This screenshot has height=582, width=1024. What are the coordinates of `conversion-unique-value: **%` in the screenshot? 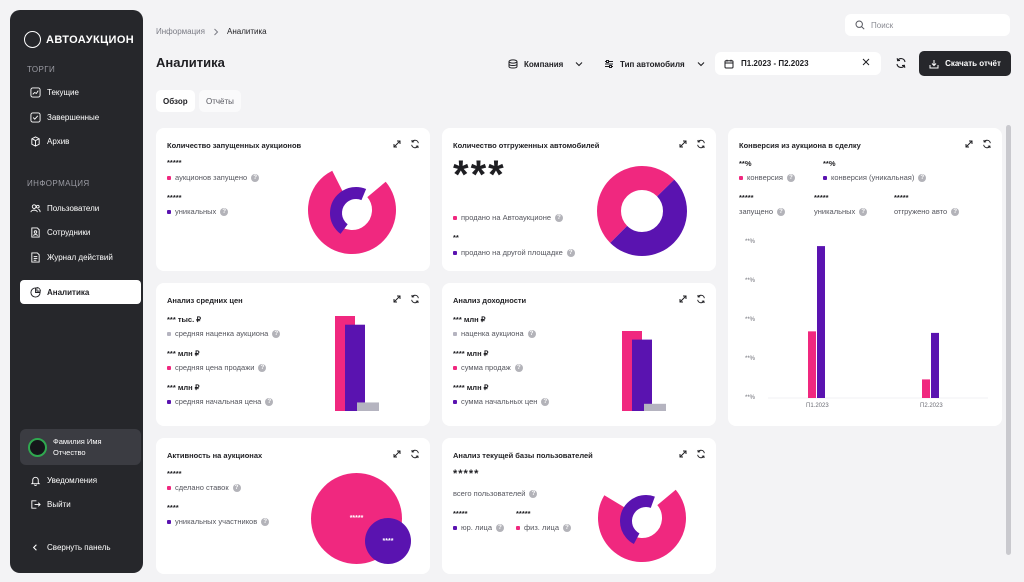 It's located at (829, 163).